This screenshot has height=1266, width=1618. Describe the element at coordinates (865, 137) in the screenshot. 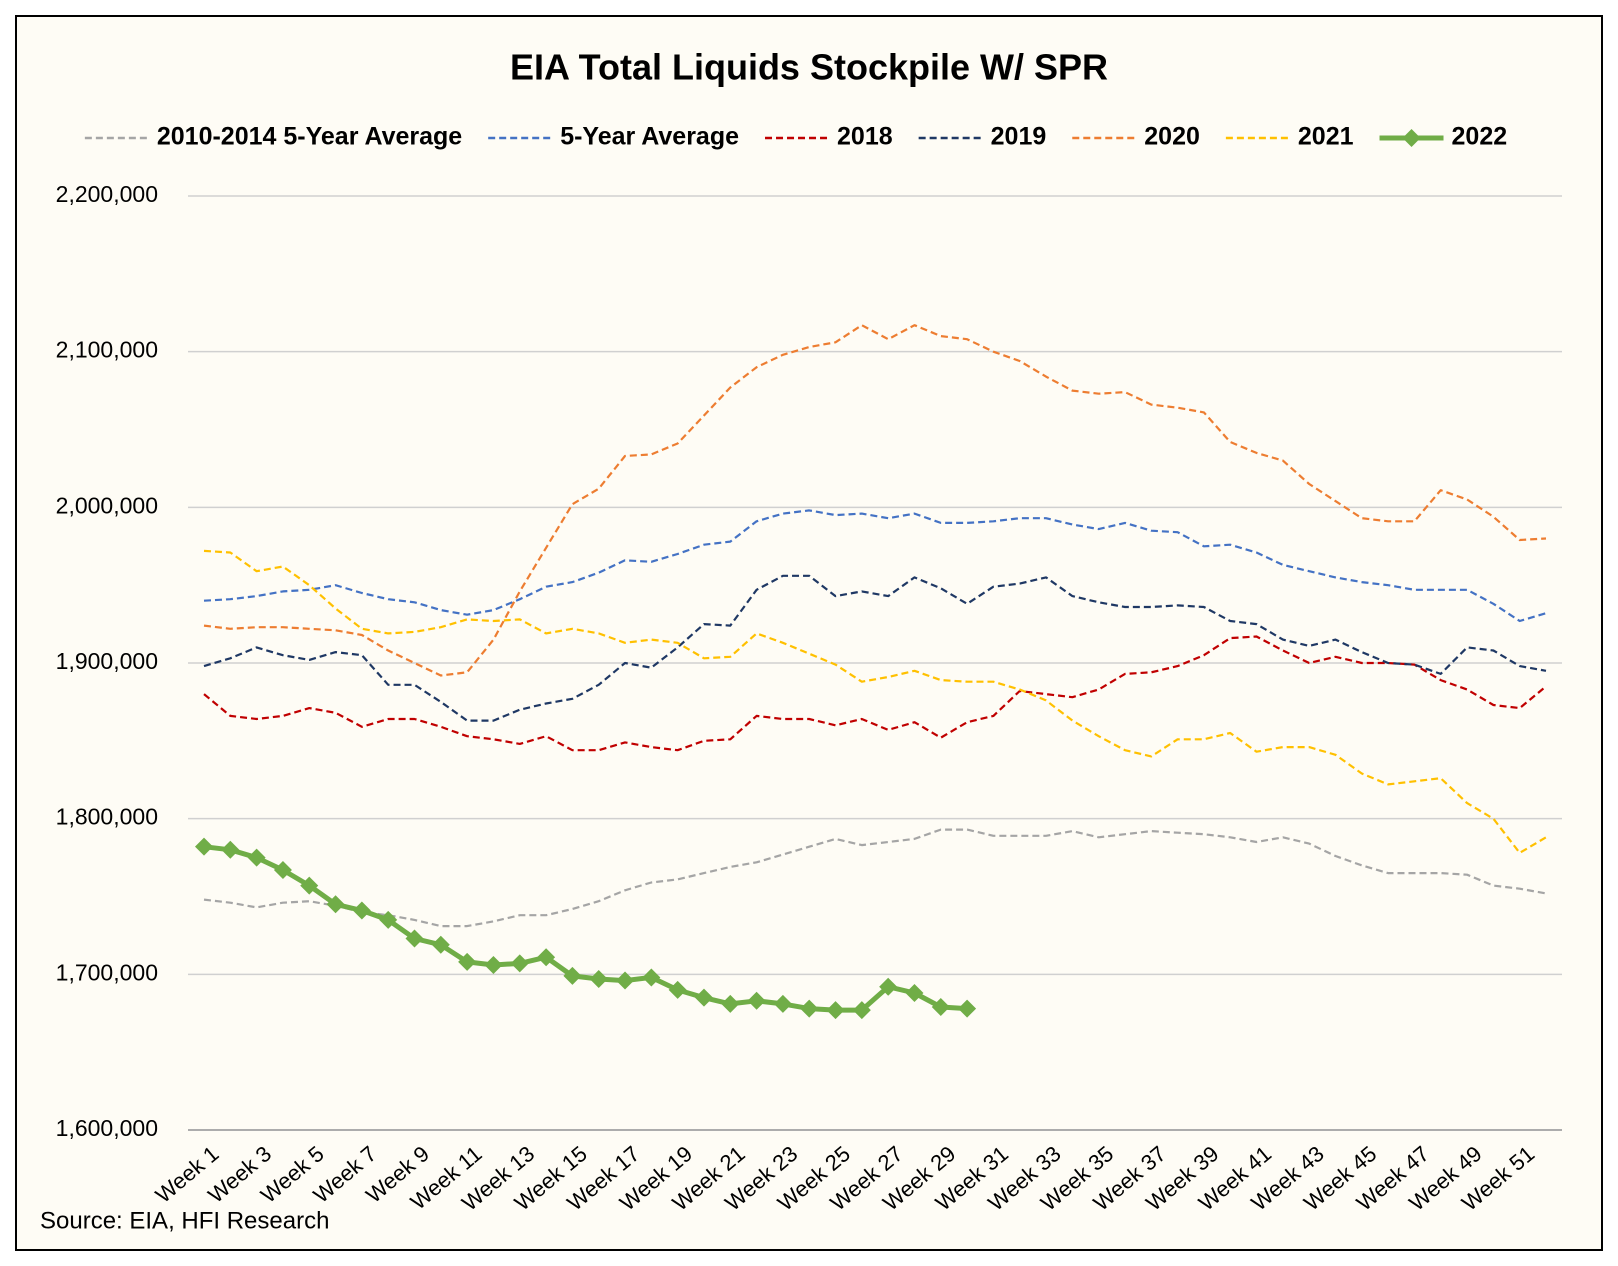

I see `legend-label: 2018` at that location.